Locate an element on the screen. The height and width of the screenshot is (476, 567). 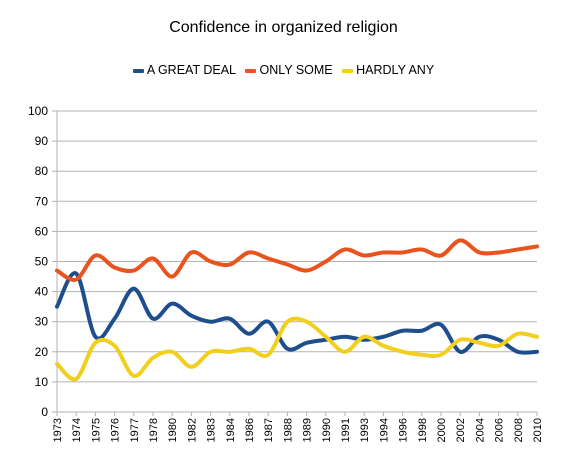
x-tick-label: 2008 is located at coordinates (519, 430).